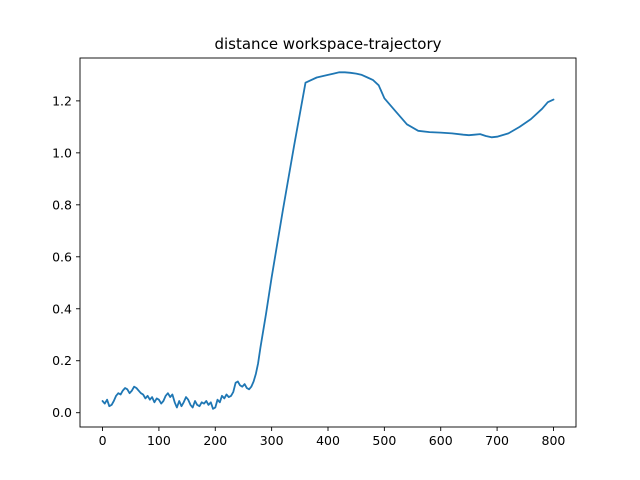 The height and width of the screenshot is (480, 640). Describe the element at coordinates (62, 360) in the screenshot. I see `y-tick-label: 0.2` at that location.